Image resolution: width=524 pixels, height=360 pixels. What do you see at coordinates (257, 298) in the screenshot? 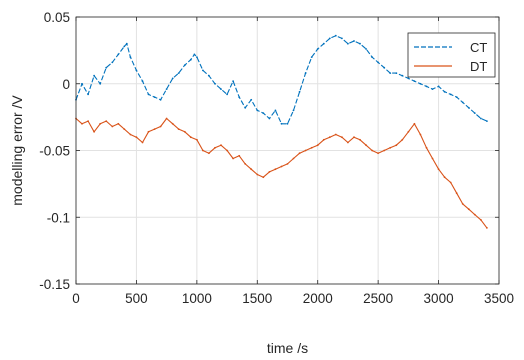
I see `x-tick-label: 1500` at bounding box center [257, 298].